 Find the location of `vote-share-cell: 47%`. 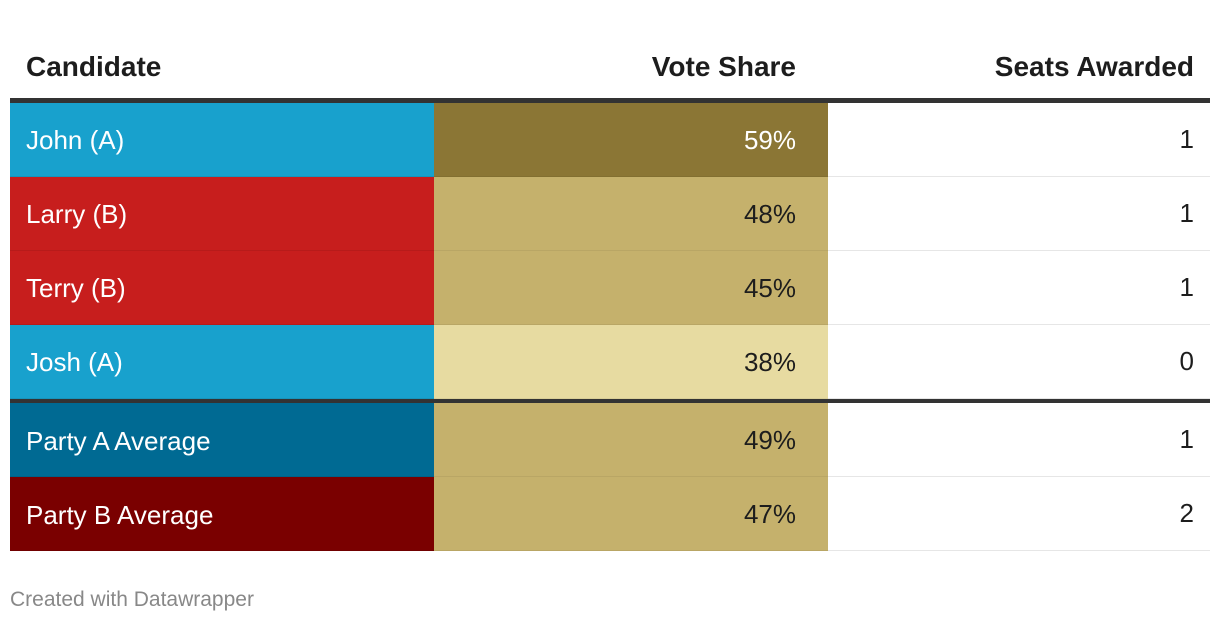

vote-share-cell: 47% is located at coordinates (631, 514).